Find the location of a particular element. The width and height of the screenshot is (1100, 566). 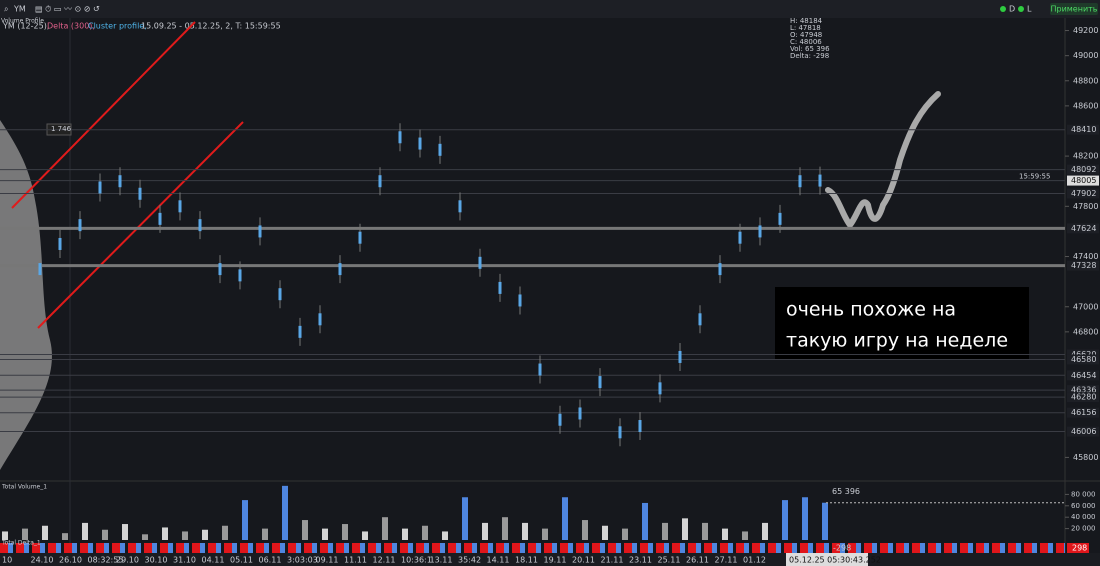

y-tick-label: 47000 is located at coordinates (1085, 306).